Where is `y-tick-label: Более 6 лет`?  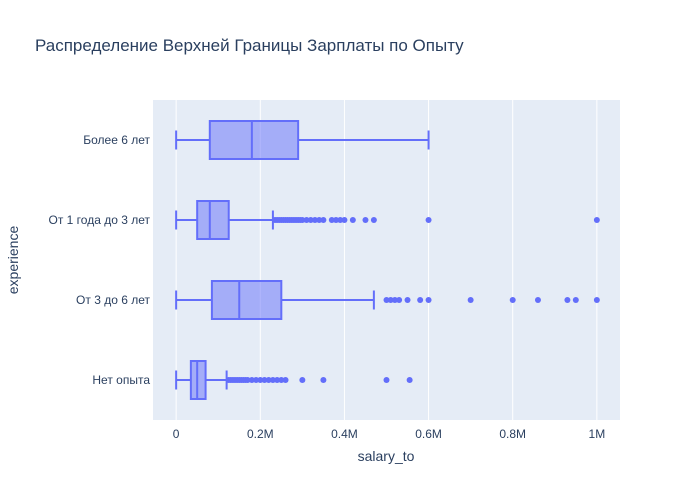
y-tick-label: Более 6 лет is located at coordinates (116, 140).